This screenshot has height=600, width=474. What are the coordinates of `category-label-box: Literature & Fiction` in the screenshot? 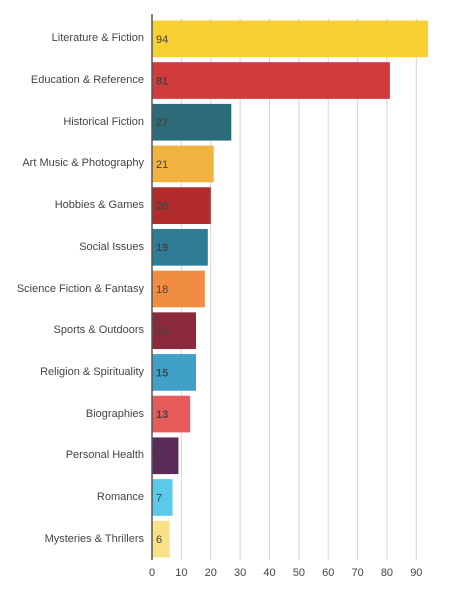 It's located at (97, 38).